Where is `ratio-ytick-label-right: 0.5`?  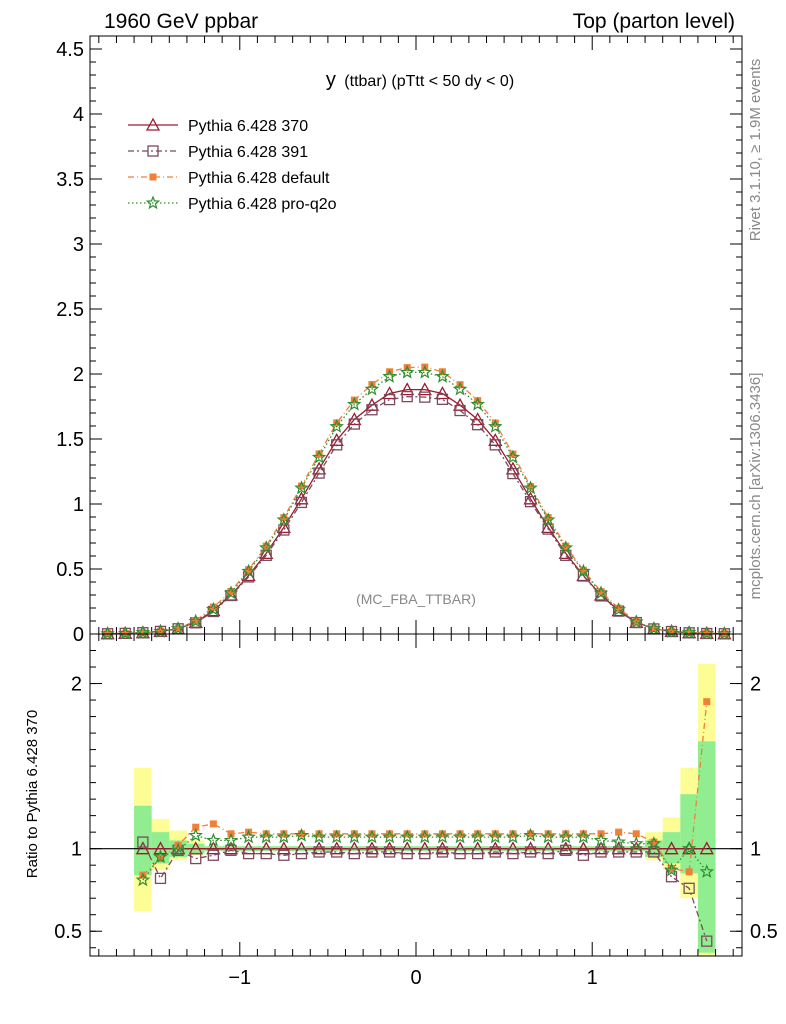
ratio-ytick-label-right: 0.5 is located at coordinates (764, 932).